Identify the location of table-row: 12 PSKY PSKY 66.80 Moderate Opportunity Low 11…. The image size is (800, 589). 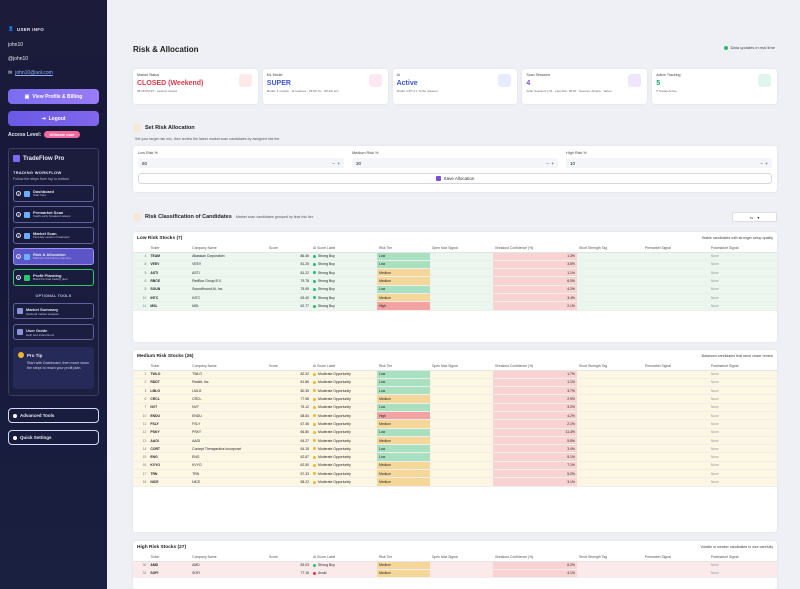
(455, 432).